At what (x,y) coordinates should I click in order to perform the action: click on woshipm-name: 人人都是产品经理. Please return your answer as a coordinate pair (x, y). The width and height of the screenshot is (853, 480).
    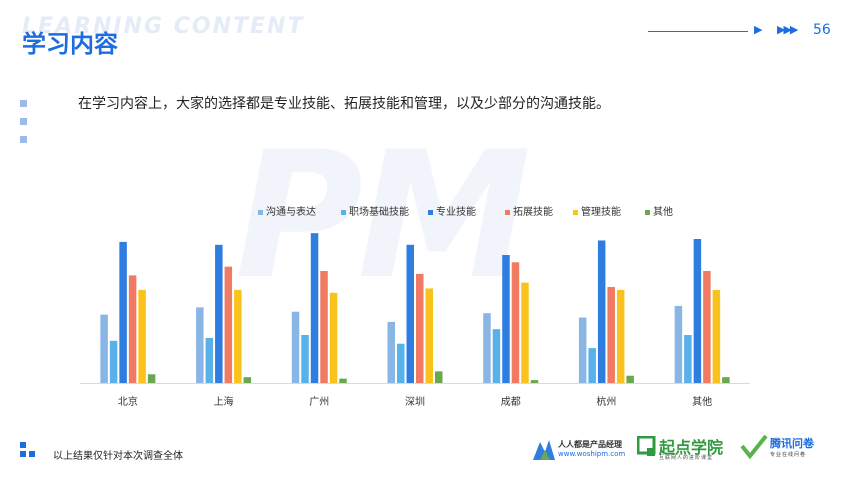
    Looking at the image, I should click on (590, 444).